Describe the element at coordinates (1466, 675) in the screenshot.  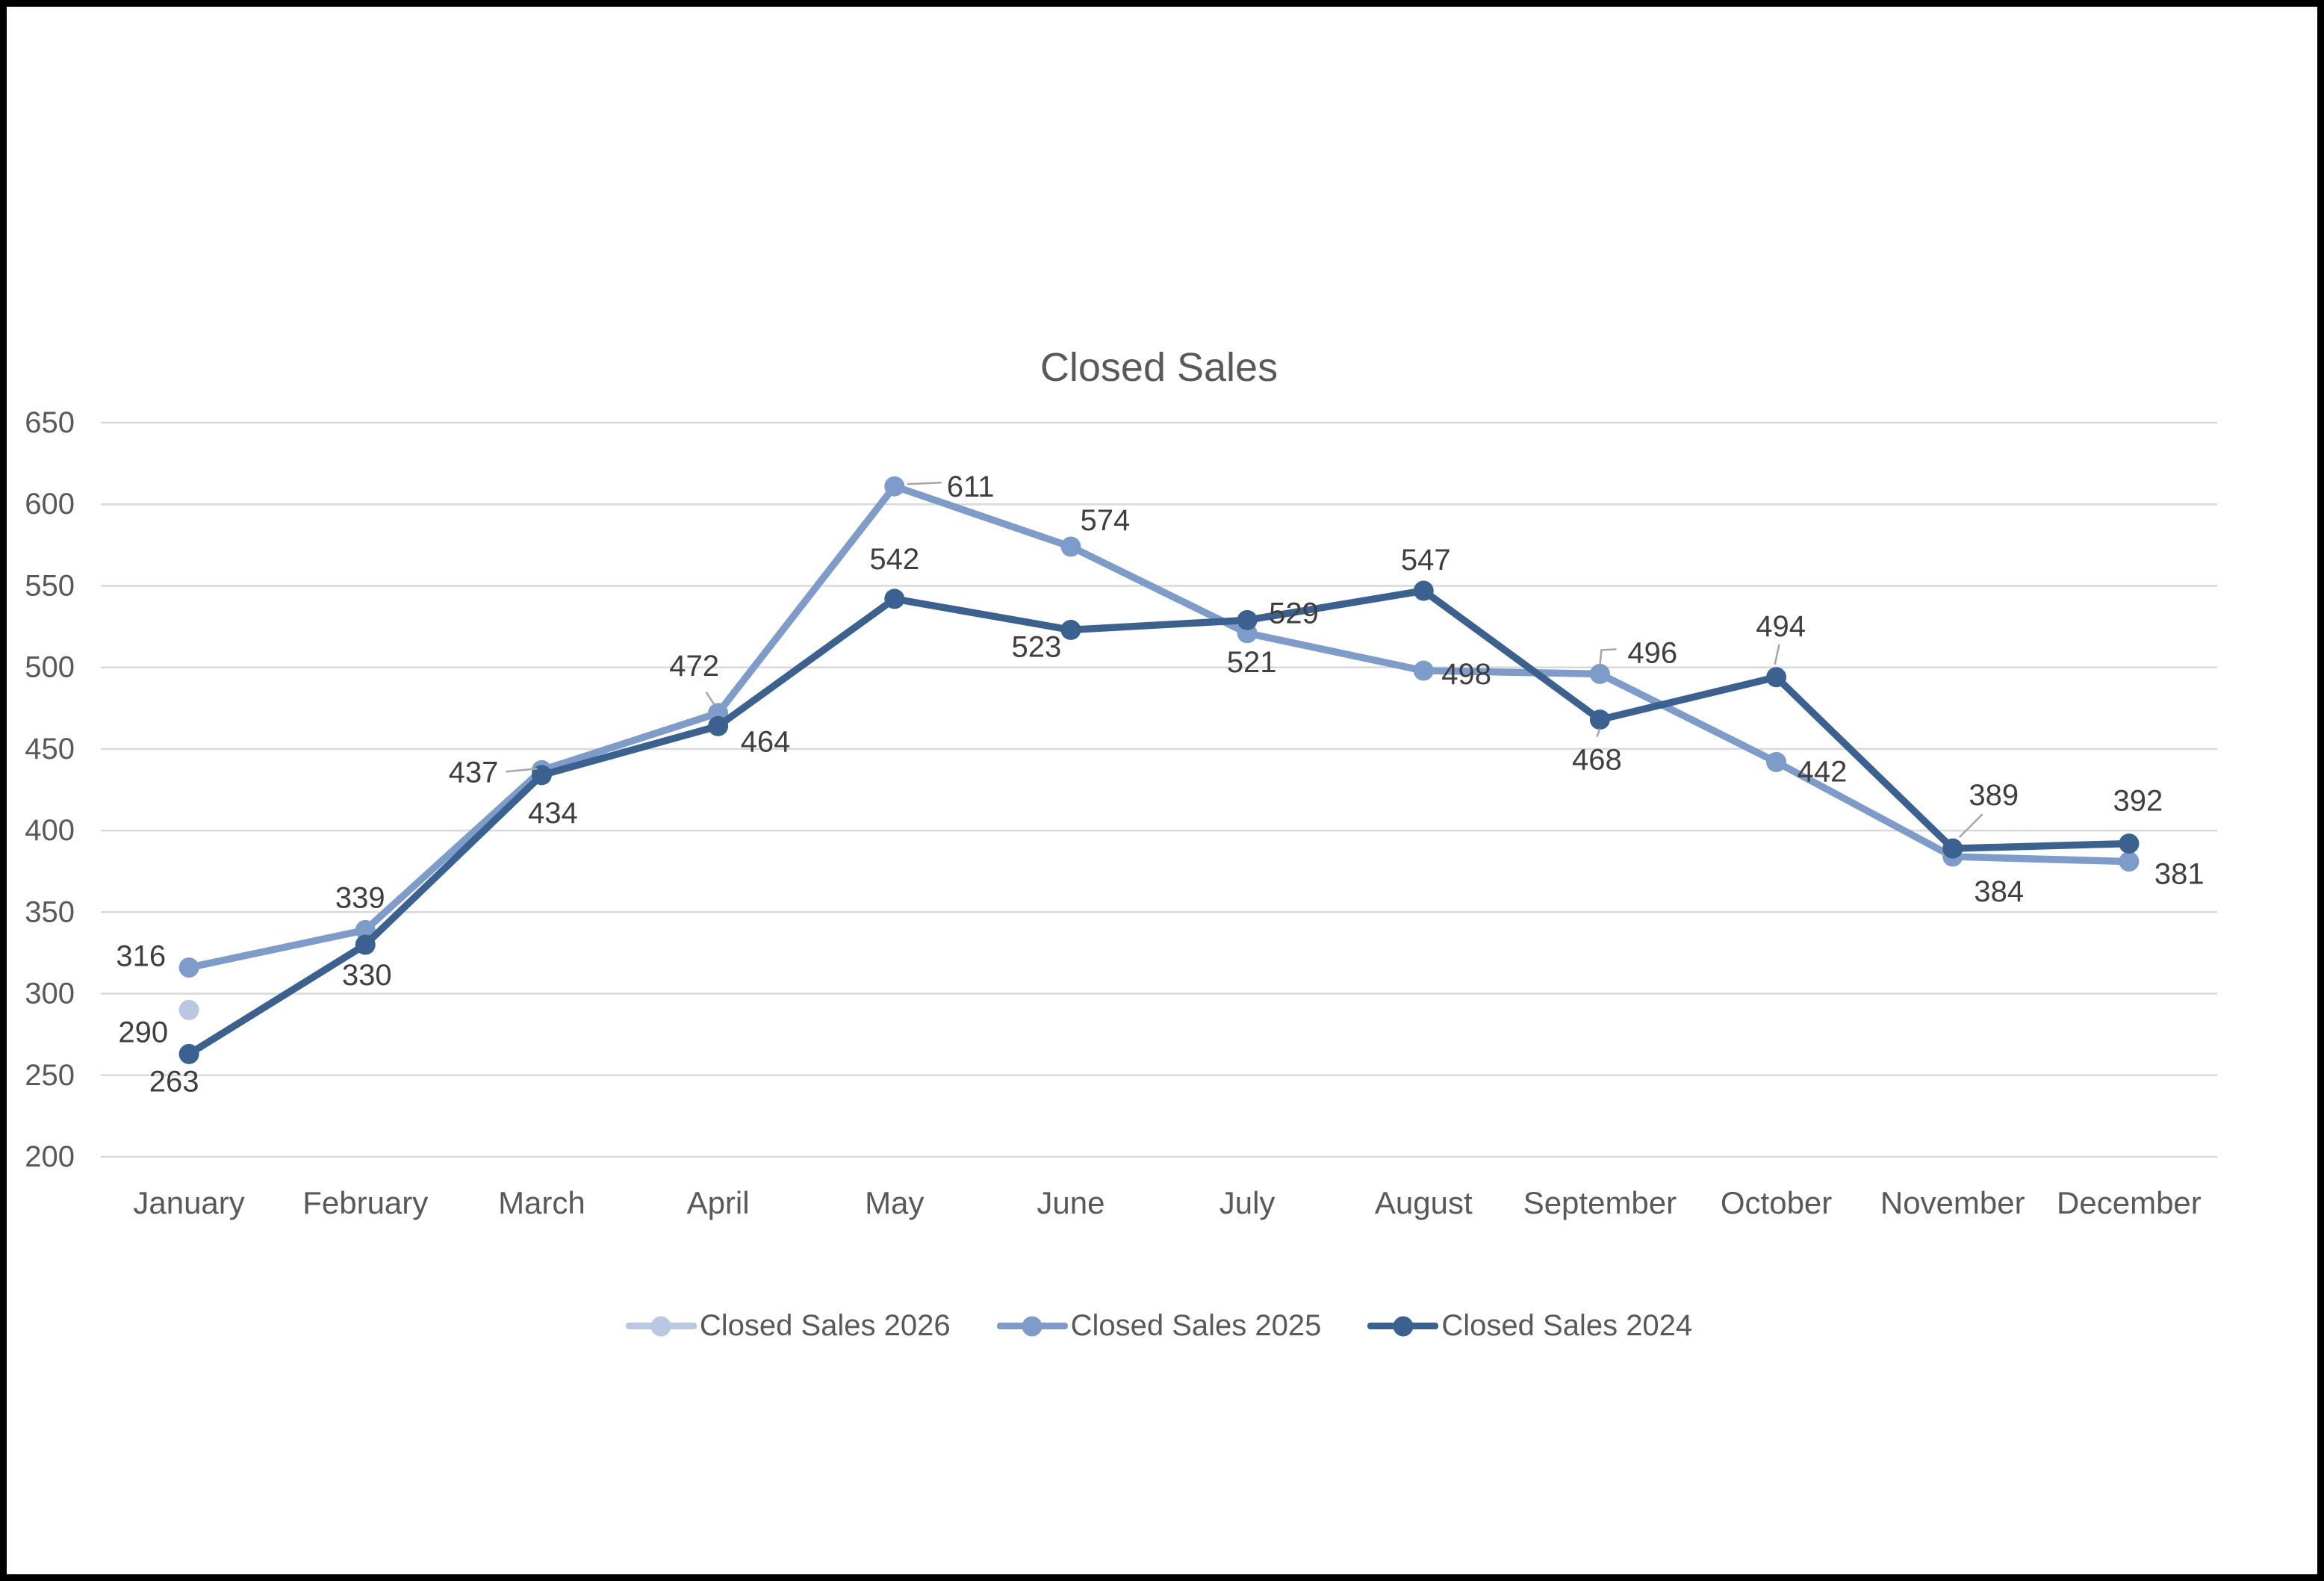
I see `data-label: 498` at that location.